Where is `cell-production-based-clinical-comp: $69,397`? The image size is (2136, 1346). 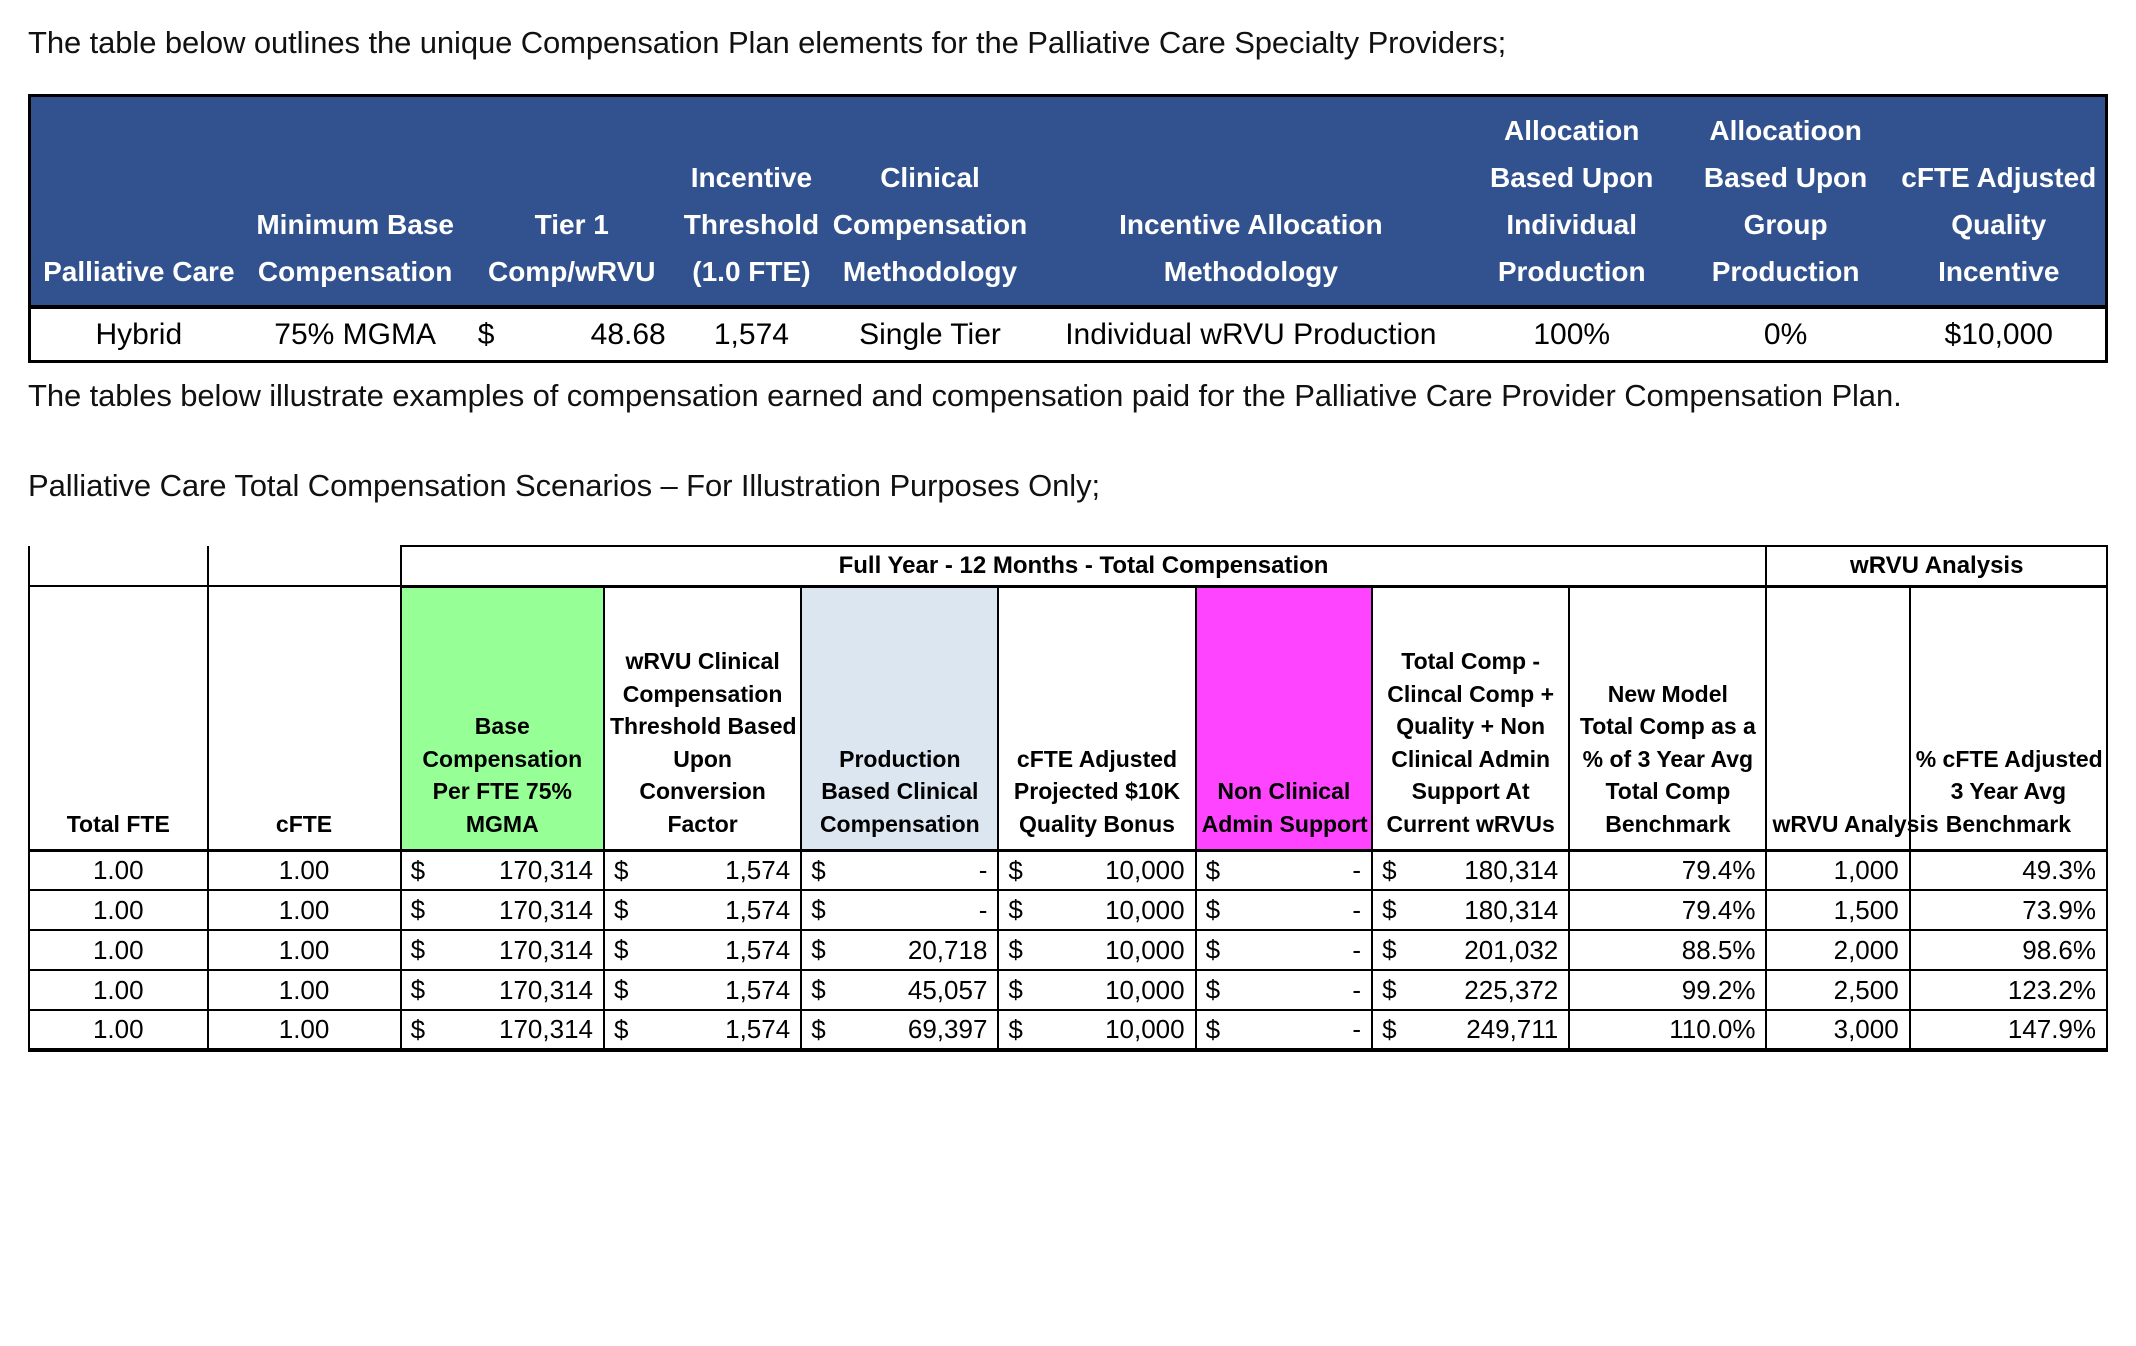 cell-production-based-clinical-comp: $69,397 is located at coordinates (900, 1031).